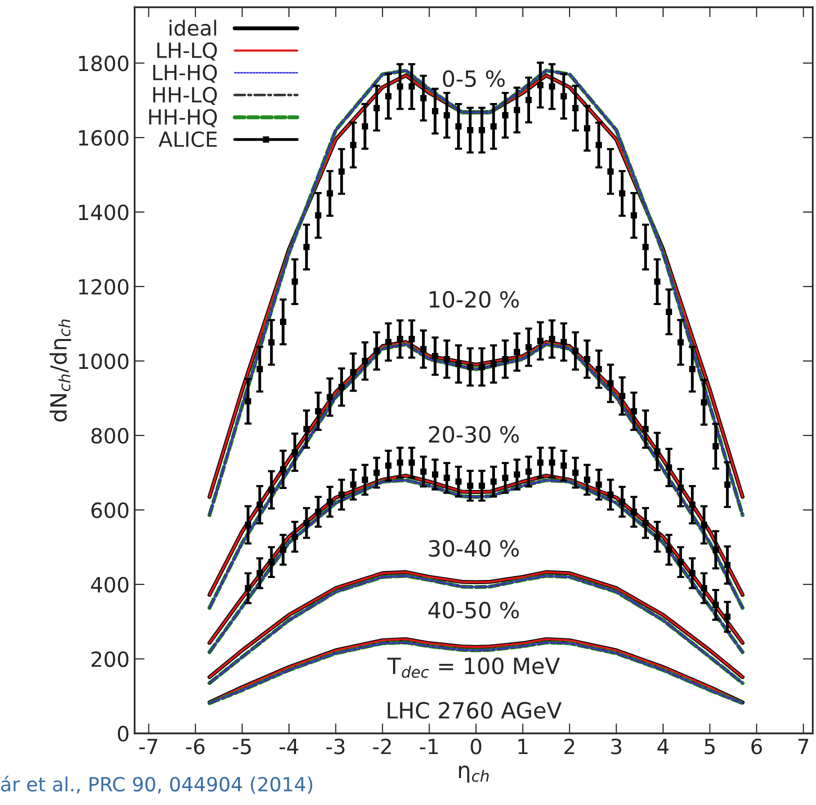  What do you see at coordinates (241, 746) in the screenshot?
I see `x-tick-label: -5` at bounding box center [241, 746].